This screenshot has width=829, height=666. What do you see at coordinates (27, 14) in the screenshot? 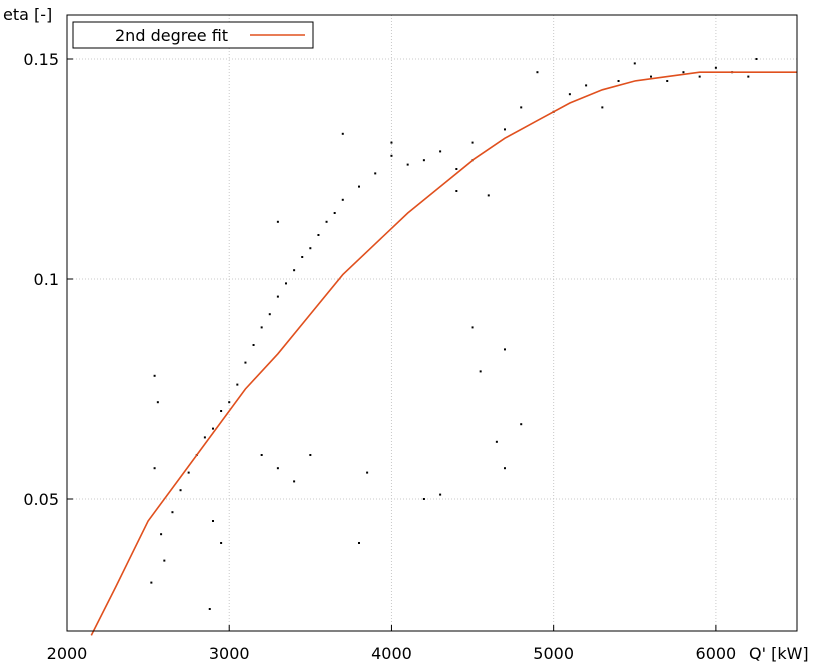
I see `y-axis-title: eta [-]` at bounding box center [27, 14].